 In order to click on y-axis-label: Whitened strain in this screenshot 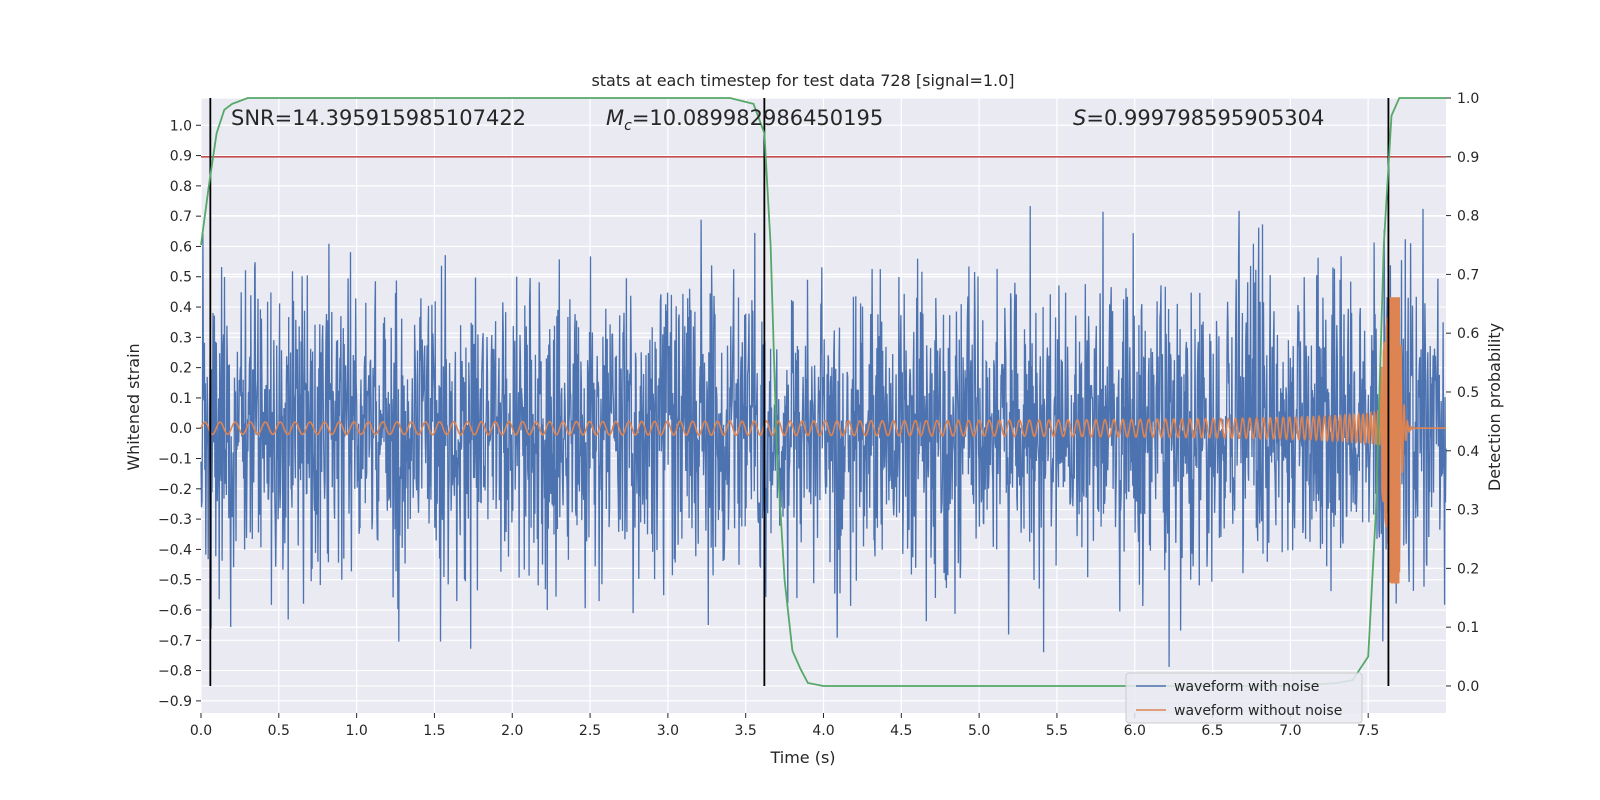, I will do `click(133, 406)`.